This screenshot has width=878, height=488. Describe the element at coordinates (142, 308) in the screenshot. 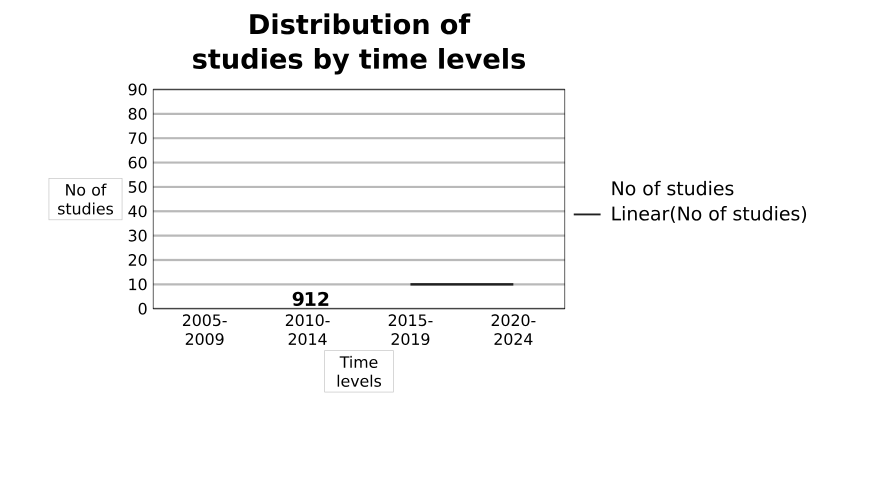

I see `y-tick-label: 0` at that location.